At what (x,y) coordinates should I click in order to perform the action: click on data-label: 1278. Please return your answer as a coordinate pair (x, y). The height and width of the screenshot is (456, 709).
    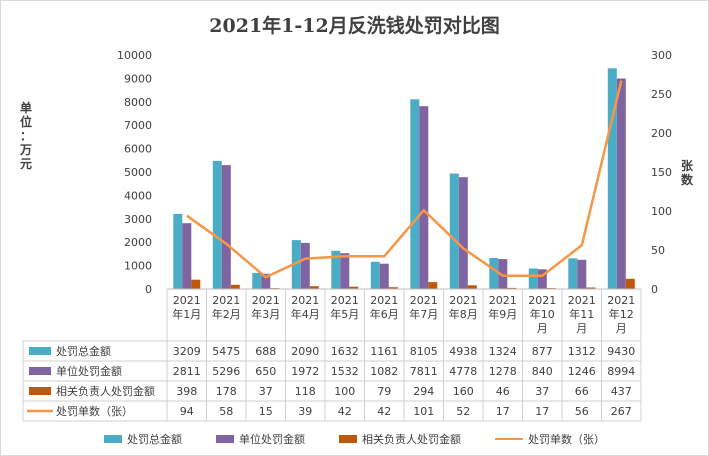
    Looking at the image, I should click on (503, 371).